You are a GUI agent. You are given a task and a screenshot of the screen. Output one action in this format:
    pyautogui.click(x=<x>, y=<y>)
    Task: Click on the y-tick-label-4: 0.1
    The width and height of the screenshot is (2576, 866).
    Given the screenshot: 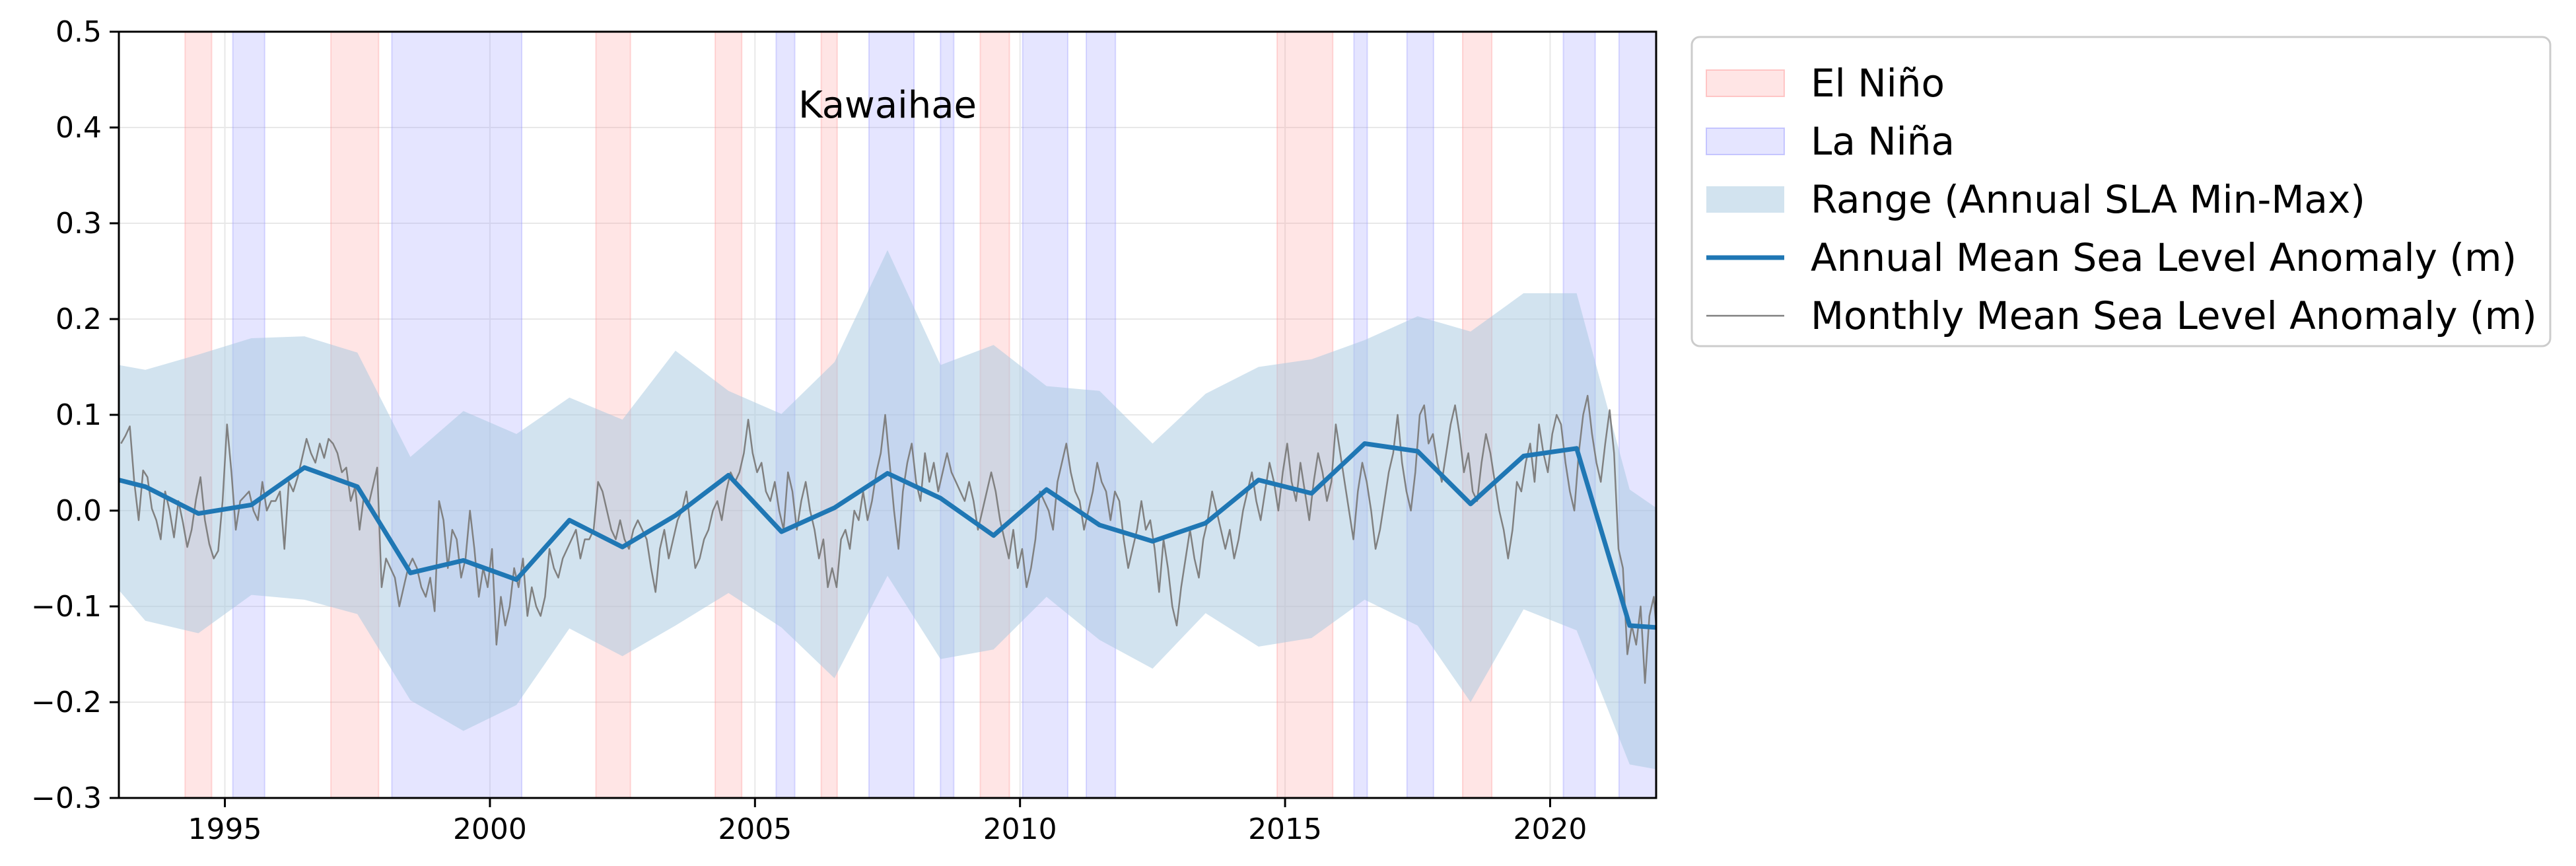 What is the action you would take?
    pyautogui.click(x=78, y=415)
    